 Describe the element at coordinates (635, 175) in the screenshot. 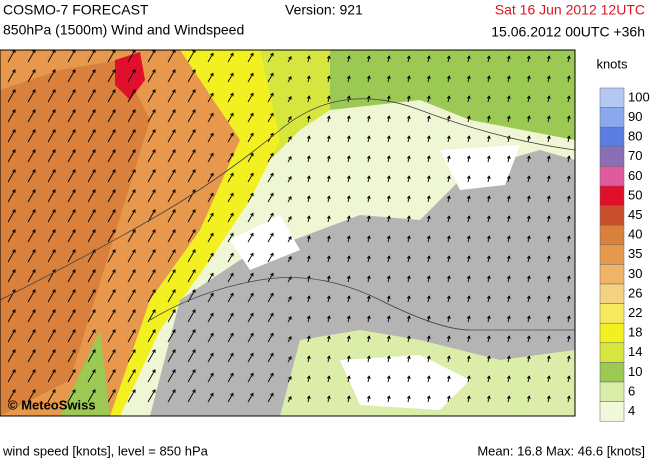

I see `legend-label: 60` at that location.